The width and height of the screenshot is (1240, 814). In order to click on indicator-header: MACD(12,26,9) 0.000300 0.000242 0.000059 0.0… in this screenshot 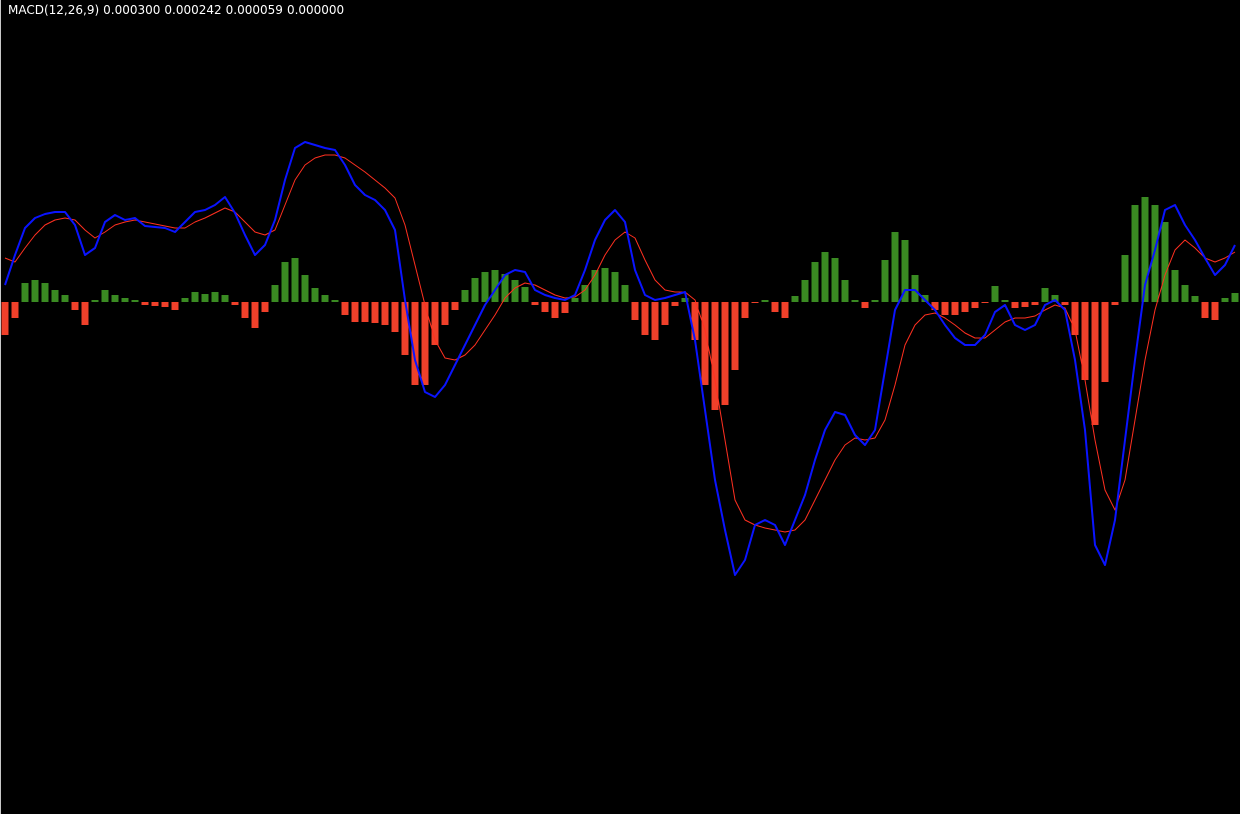, I will do `click(178, 10)`.